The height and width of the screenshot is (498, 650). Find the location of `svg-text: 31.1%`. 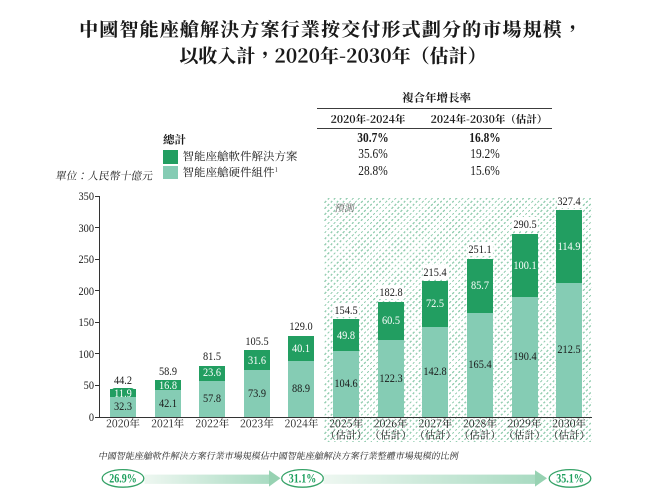

svg-text: 31.1% is located at coordinates (303, 478).